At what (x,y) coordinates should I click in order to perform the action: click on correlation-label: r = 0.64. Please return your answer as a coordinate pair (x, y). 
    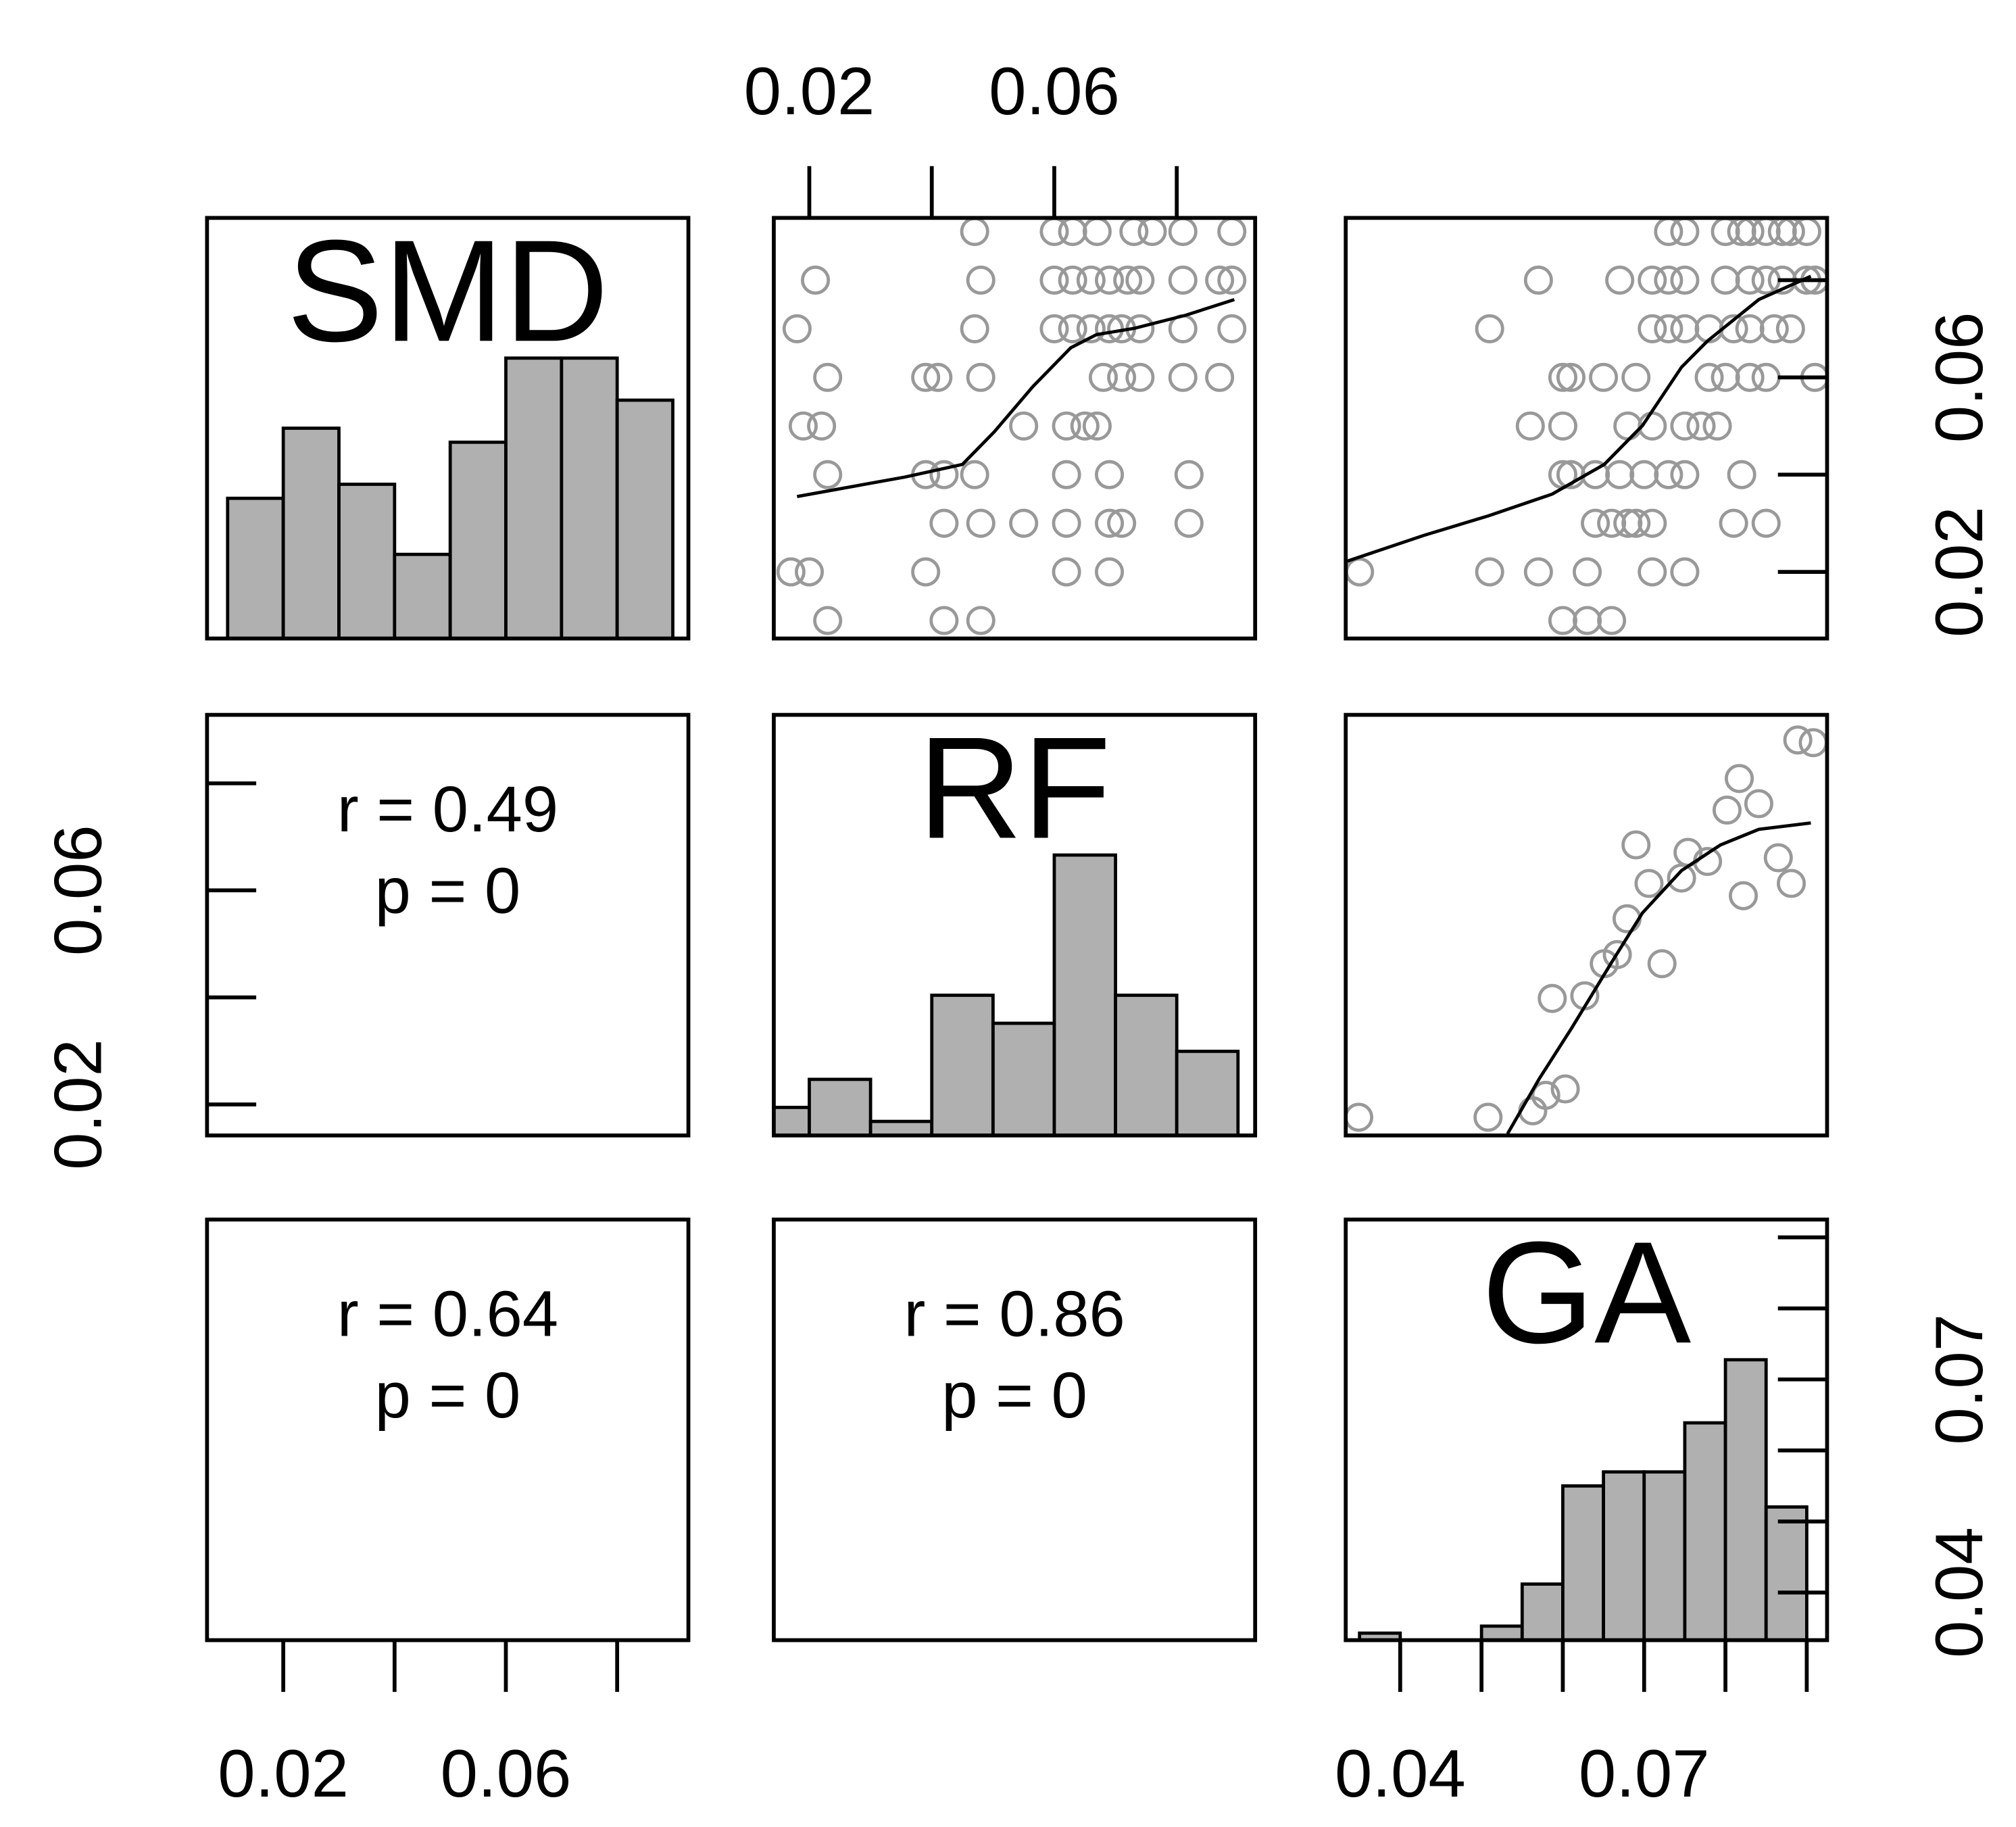
    Looking at the image, I should click on (447, 1314).